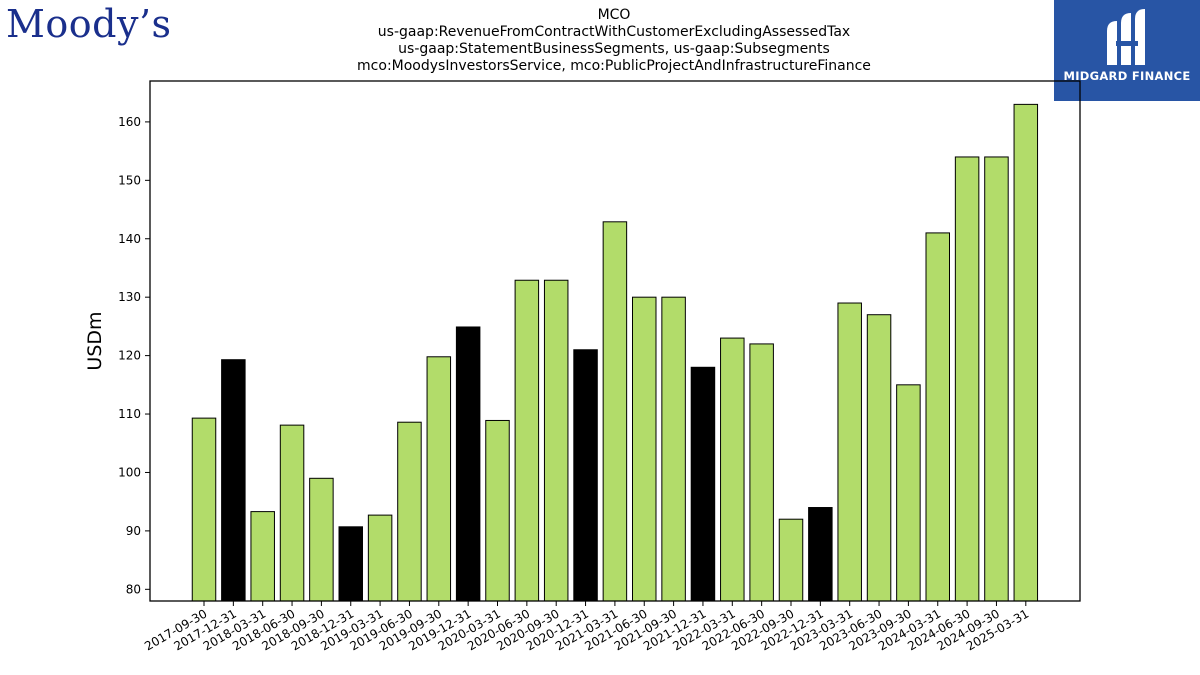 The height and width of the screenshot is (675, 1200). I want to click on midgard-mark-icon, so click(1126, 37).